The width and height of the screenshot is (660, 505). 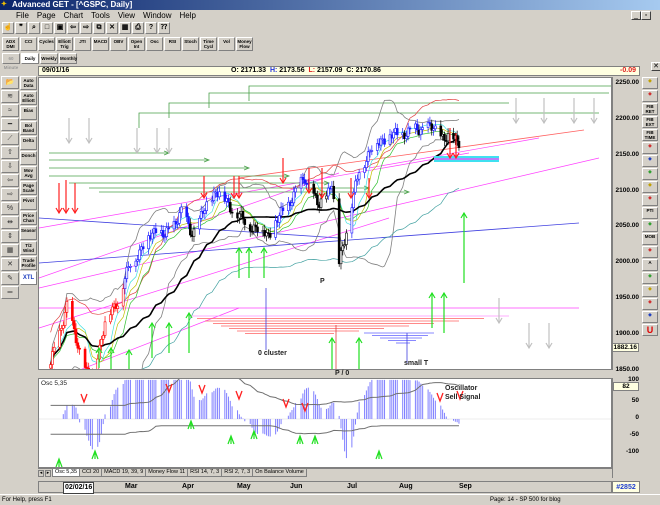 I want to click on timeframe-monthly: Monthly, so click(x=68, y=58).